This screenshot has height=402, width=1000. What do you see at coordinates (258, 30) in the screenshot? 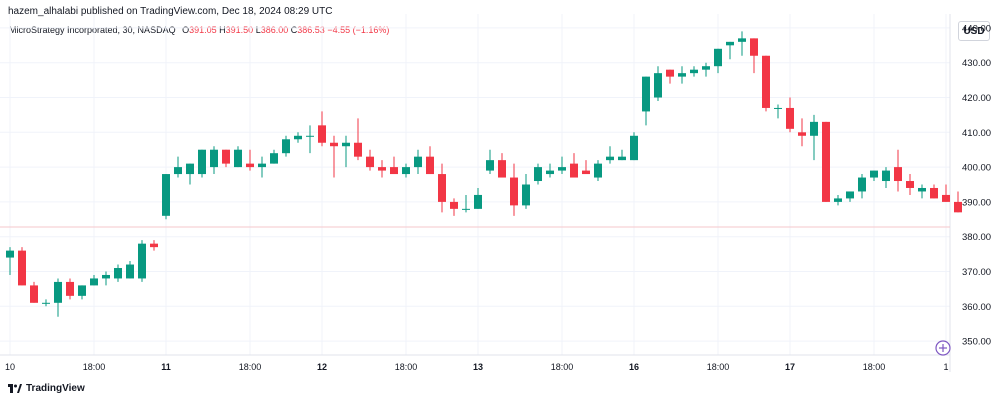
I see `low-label: L` at bounding box center [258, 30].